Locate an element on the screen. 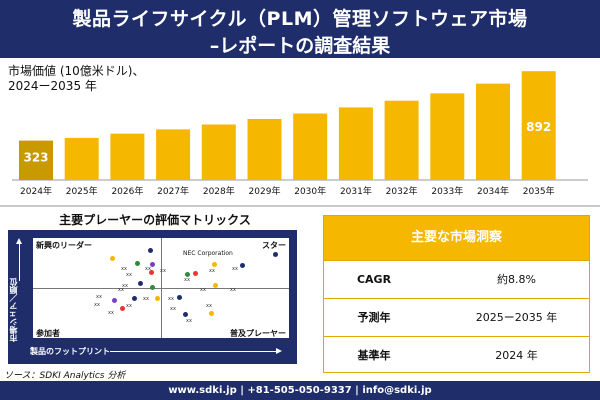 The image size is (600, 400). insight-row-forecast: 予測年 2025ー2035 年 is located at coordinates (456, 317).